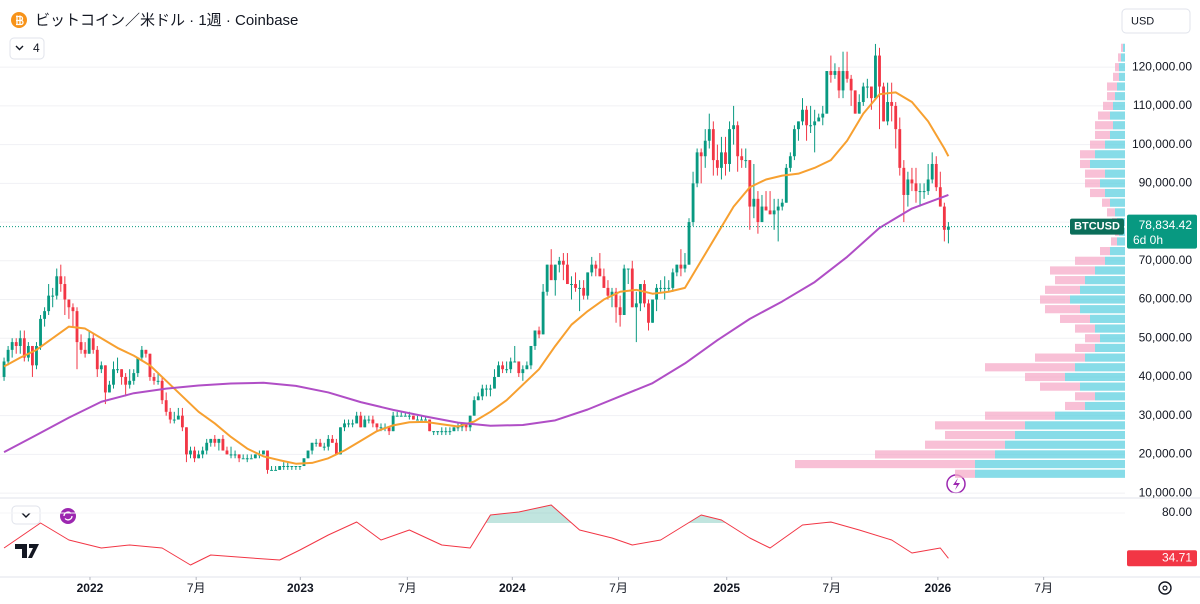  What do you see at coordinates (1177, 557) in the screenshot?
I see `rsi-tag-label: 34.71` at bounding box center [1177, 557].